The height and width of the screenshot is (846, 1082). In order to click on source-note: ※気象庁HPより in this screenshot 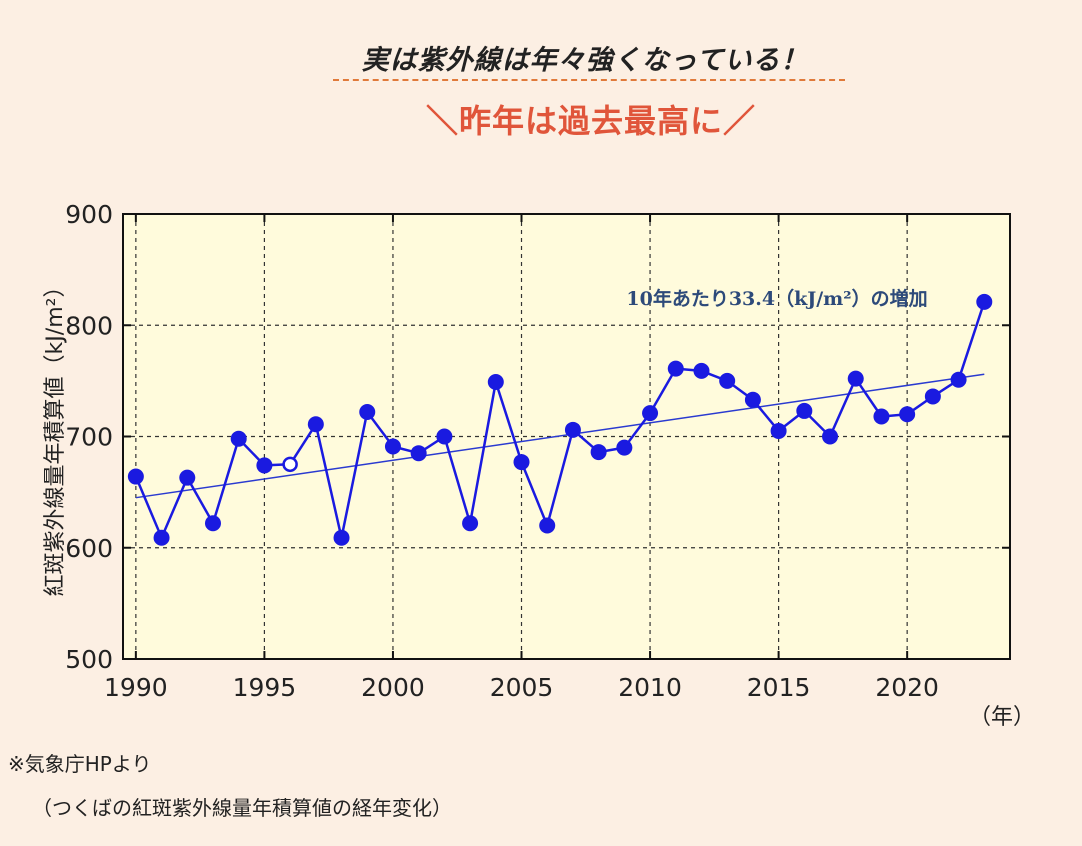, I will do `click(80, 764)`.